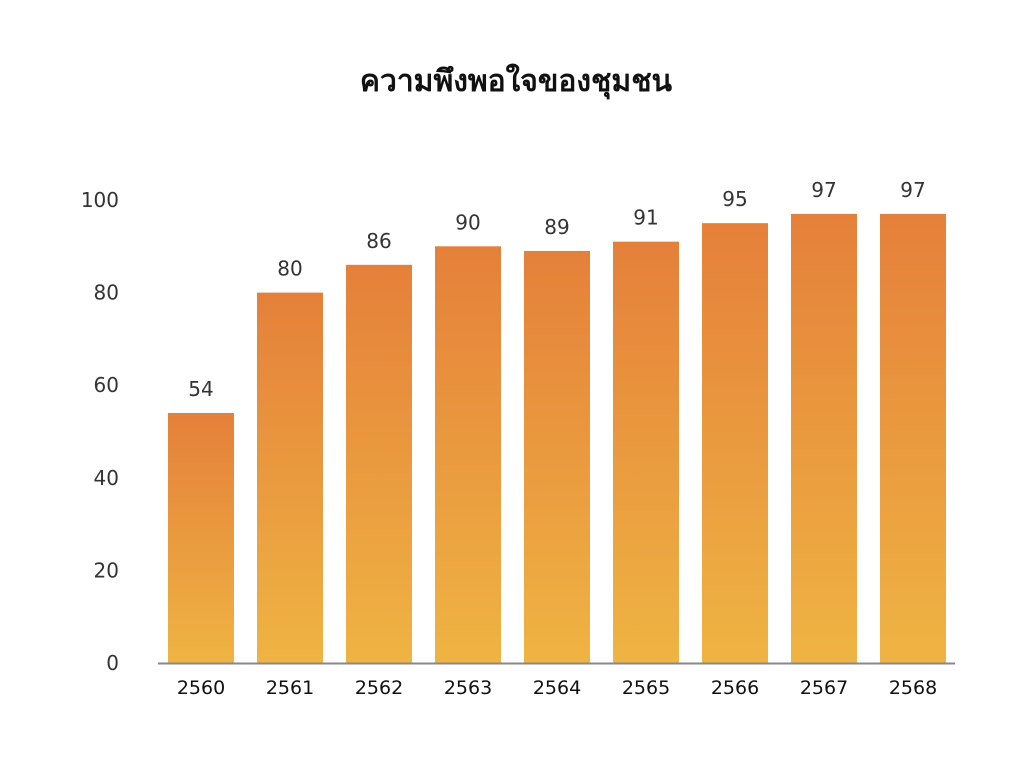 This screenshot has width=1032, height=757. I want to click on x-tick-label: 2563, so click(468, 688).